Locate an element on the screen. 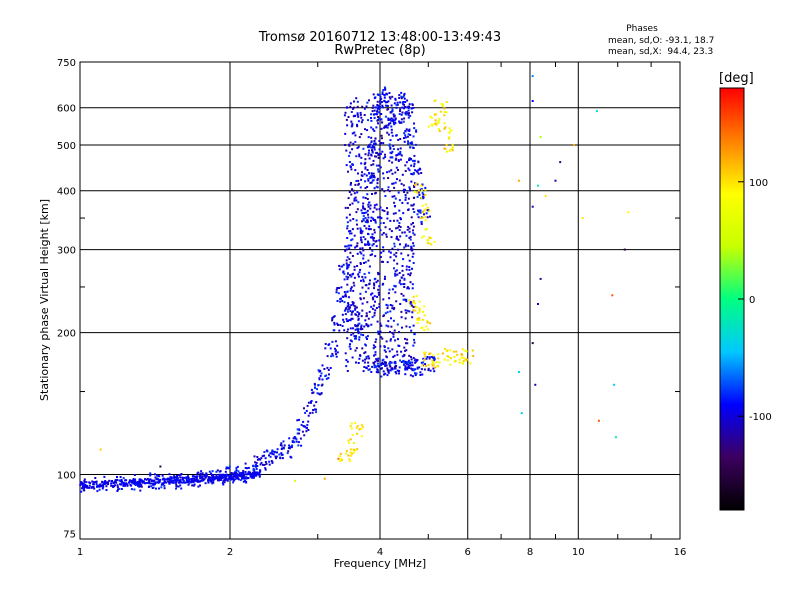 This screenshot has height=600, width=800. x-tick-label: 10 is located at coordinates (578, 552).